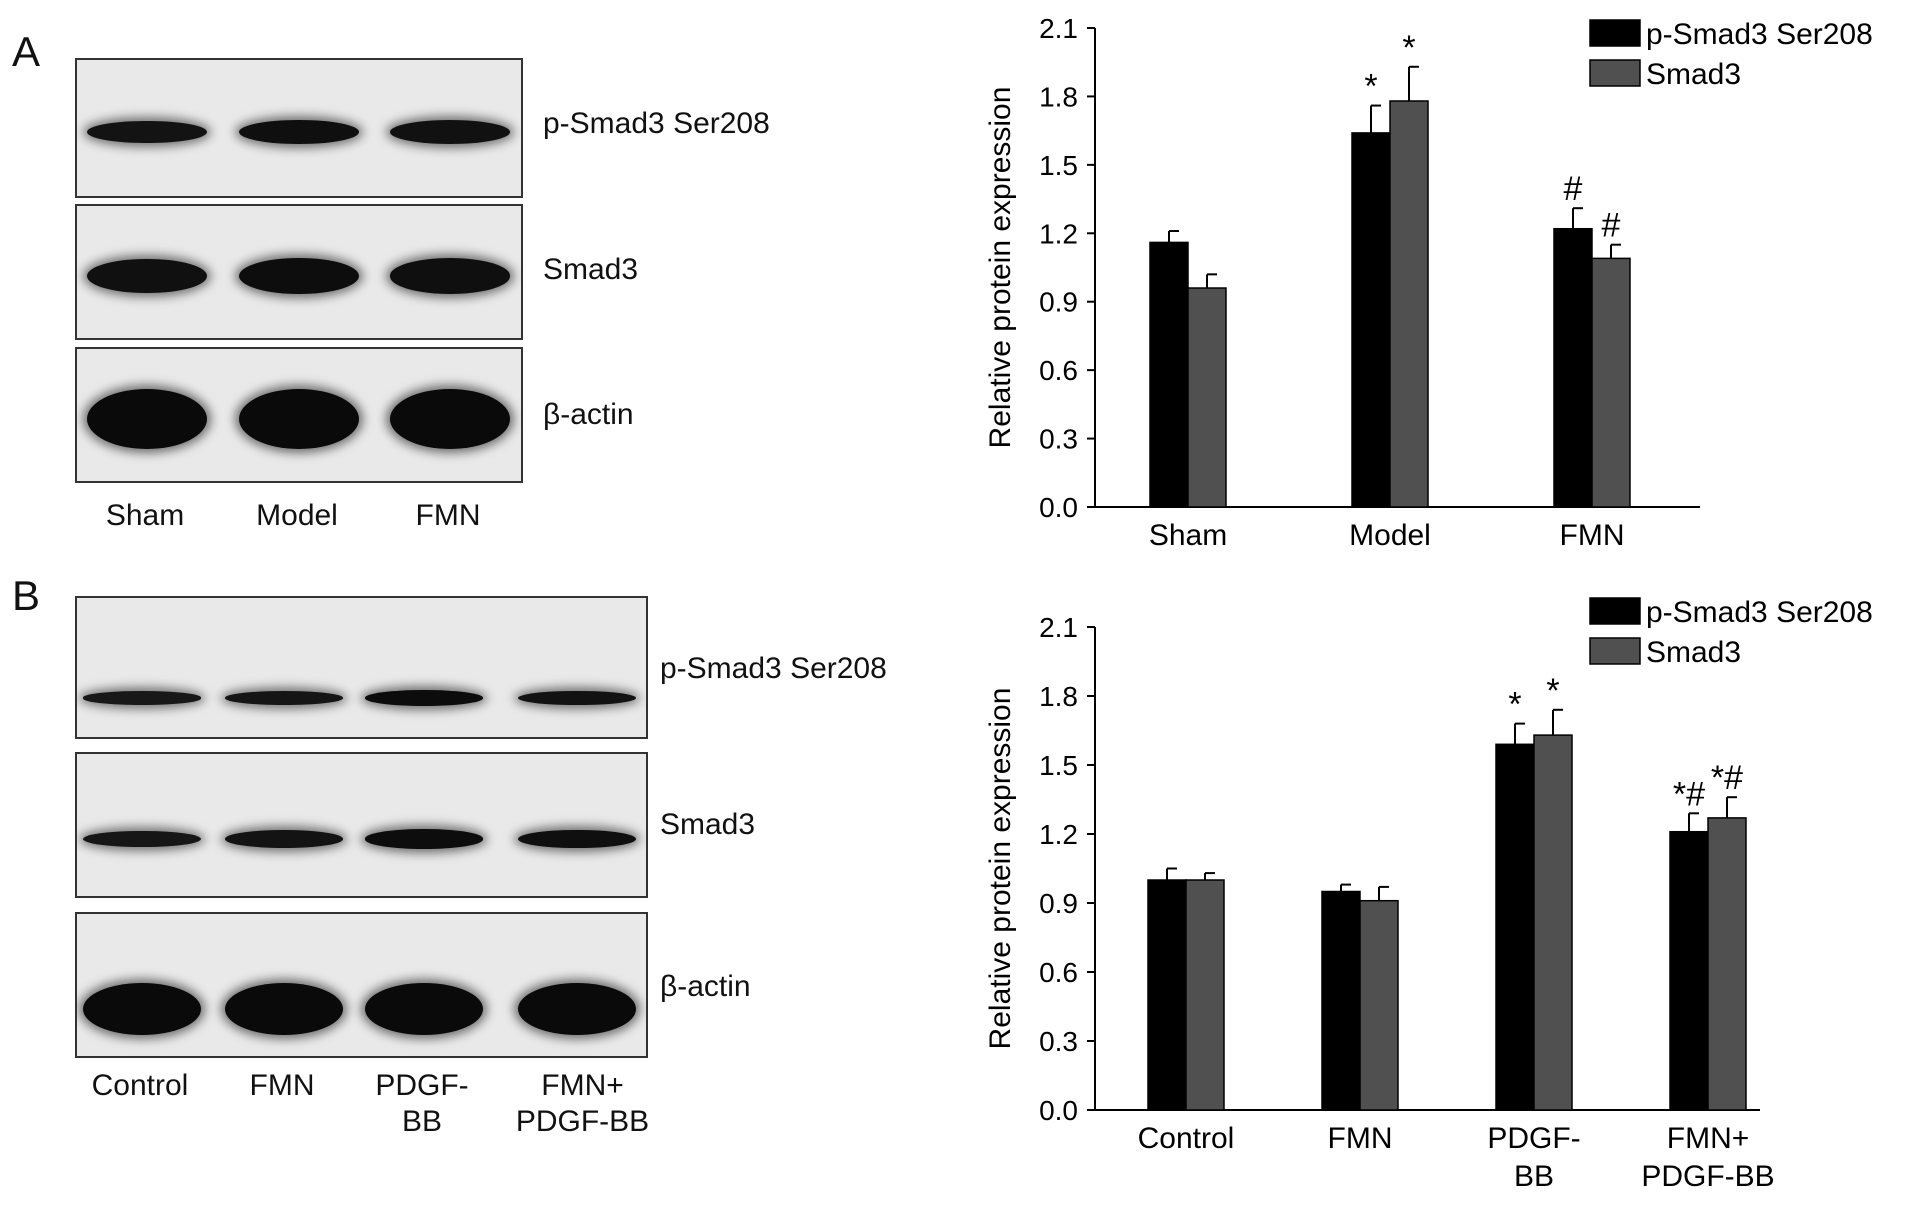  What do you see at coordinates (140, 1085) in the screenshot?
I see `blot-b-lane-1: Control` at bounding box center [140, 1085].